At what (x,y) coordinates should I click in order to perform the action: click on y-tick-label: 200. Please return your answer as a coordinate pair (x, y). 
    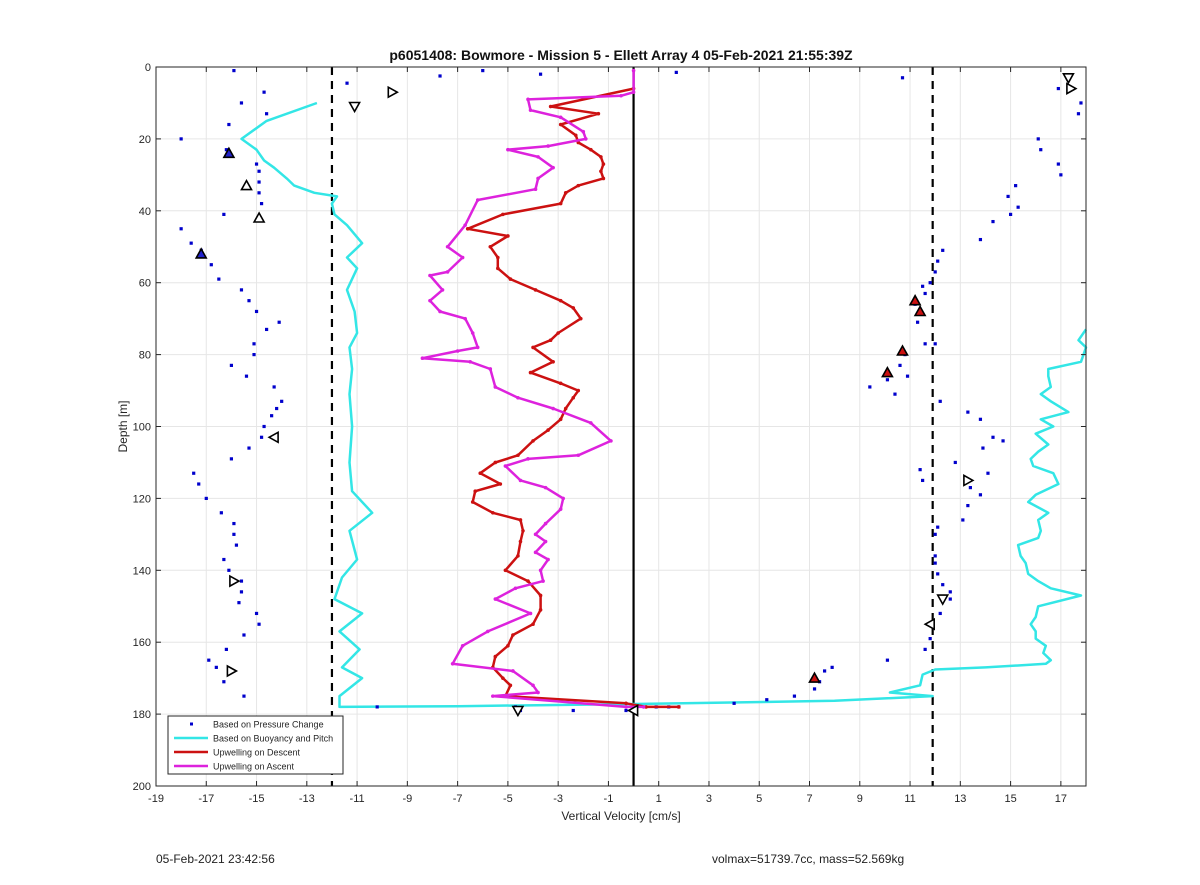
    Looking at the image, I should click on (142, 787).